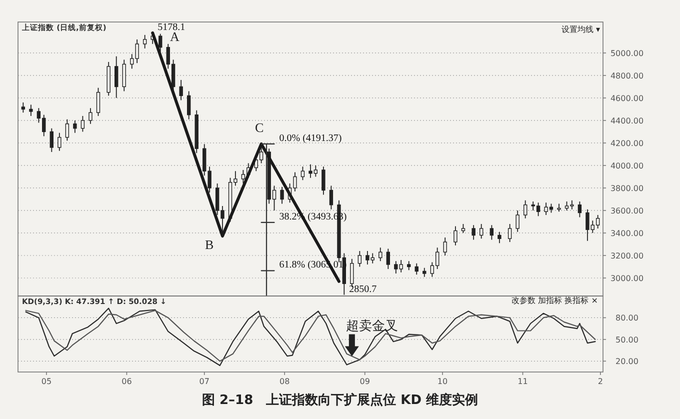 This screenshot has height=419, width=680. Describe the element at coordinates (285, 381) in the screenshot. I see `x-tick-label: 08` at that location.